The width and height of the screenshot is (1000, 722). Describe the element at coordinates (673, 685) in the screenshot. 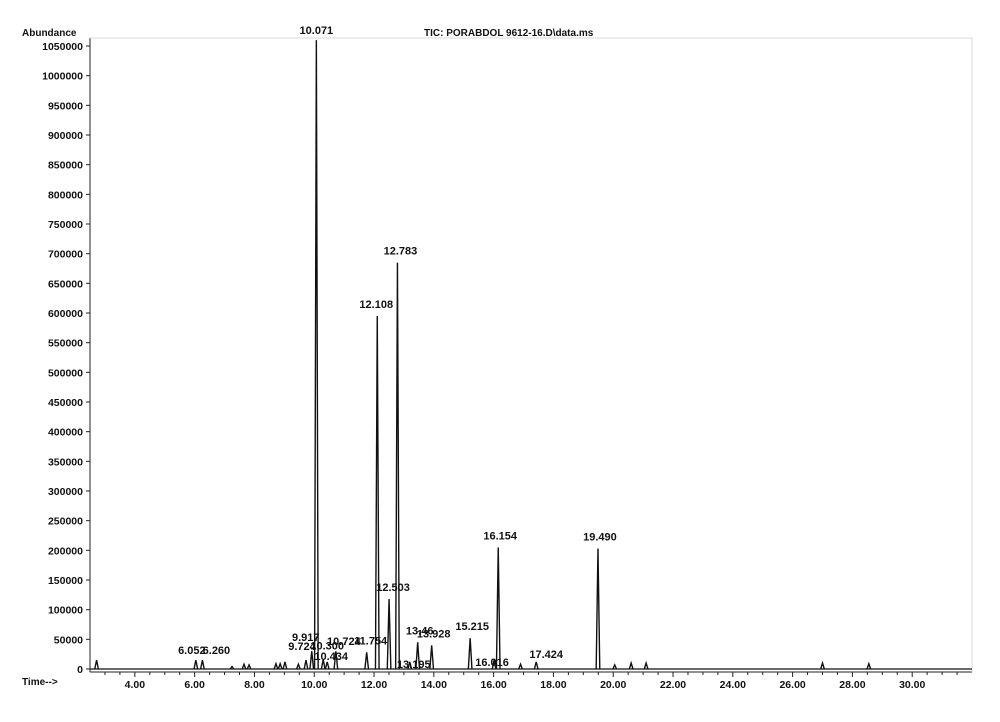

I see `x-tick-label: 22.00` at that location.